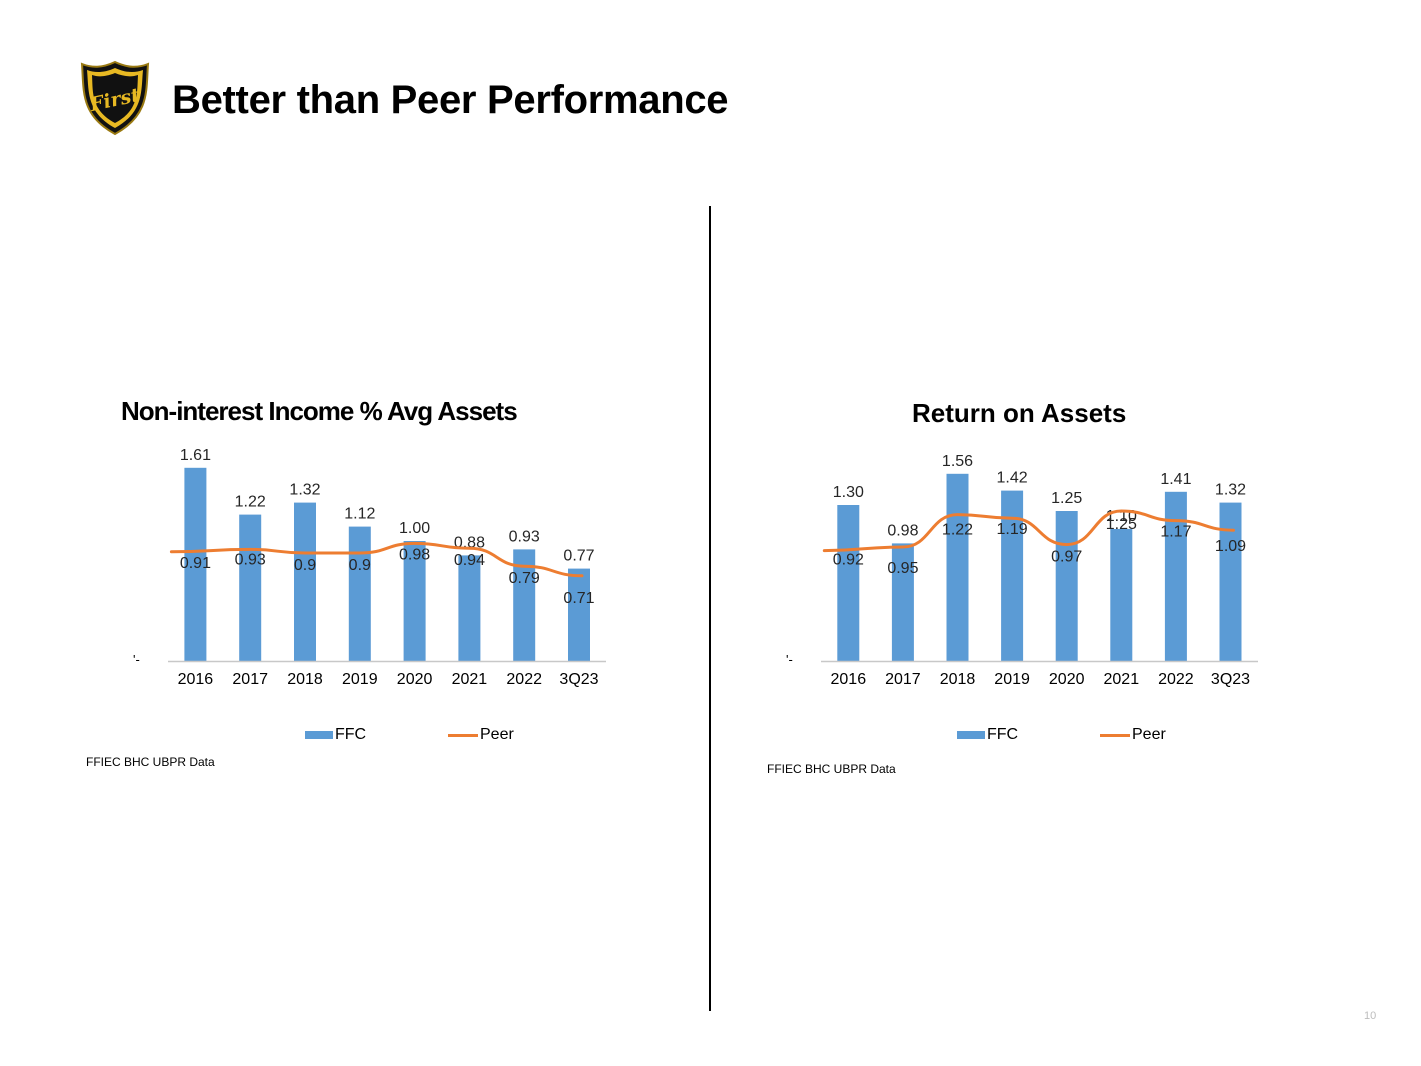 The image size is (1421, 1066). Describe the element at coordinates (578, 556) in the screenshot. I see `data-label-ffc: 0.77` at that location.